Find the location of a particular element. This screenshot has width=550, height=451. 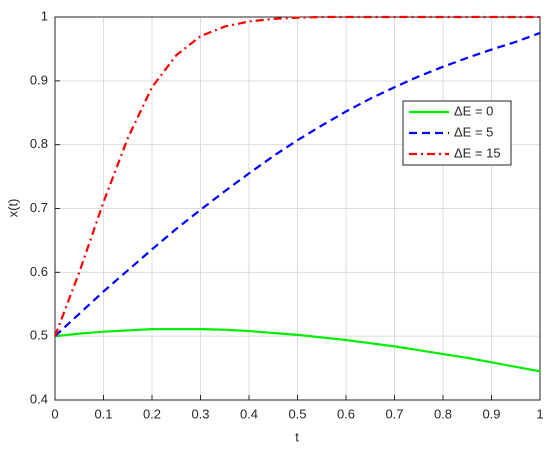

legend-label: ΔE = 0 is located at coordinates (473, 110).